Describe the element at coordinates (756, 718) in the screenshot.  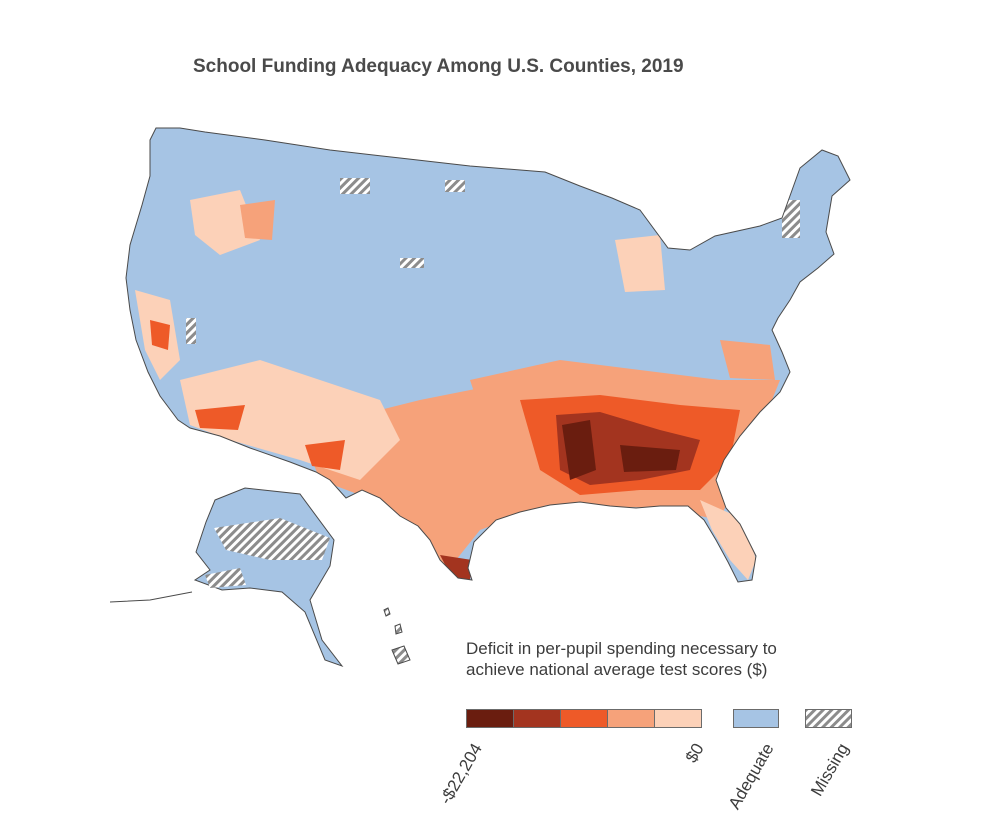
I see `legend-swatch-adequate` at that location.